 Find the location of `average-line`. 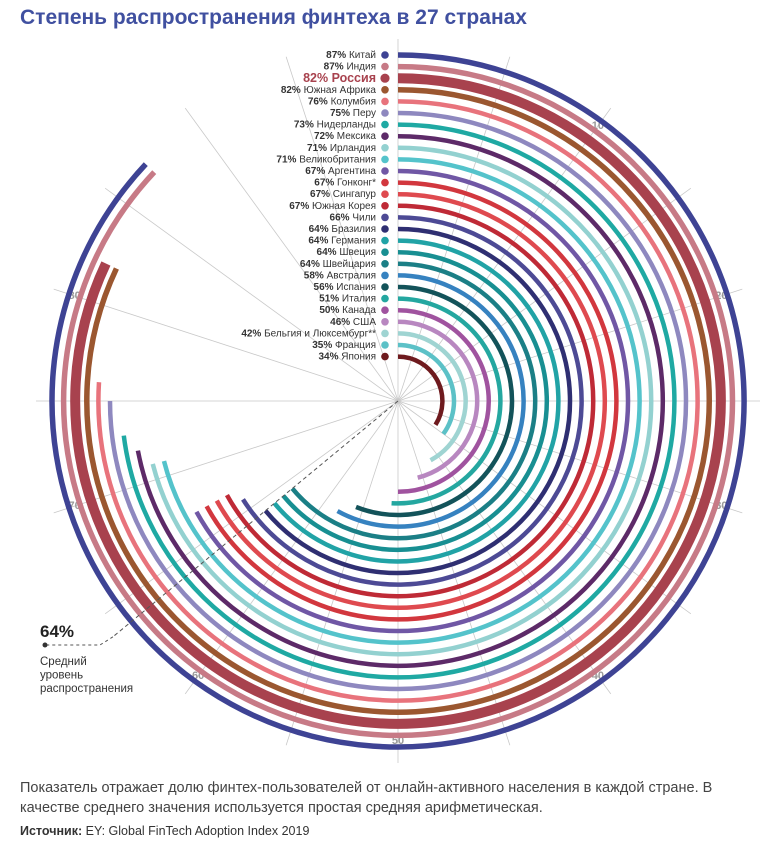

average-line is located at coordinates (255, 519).